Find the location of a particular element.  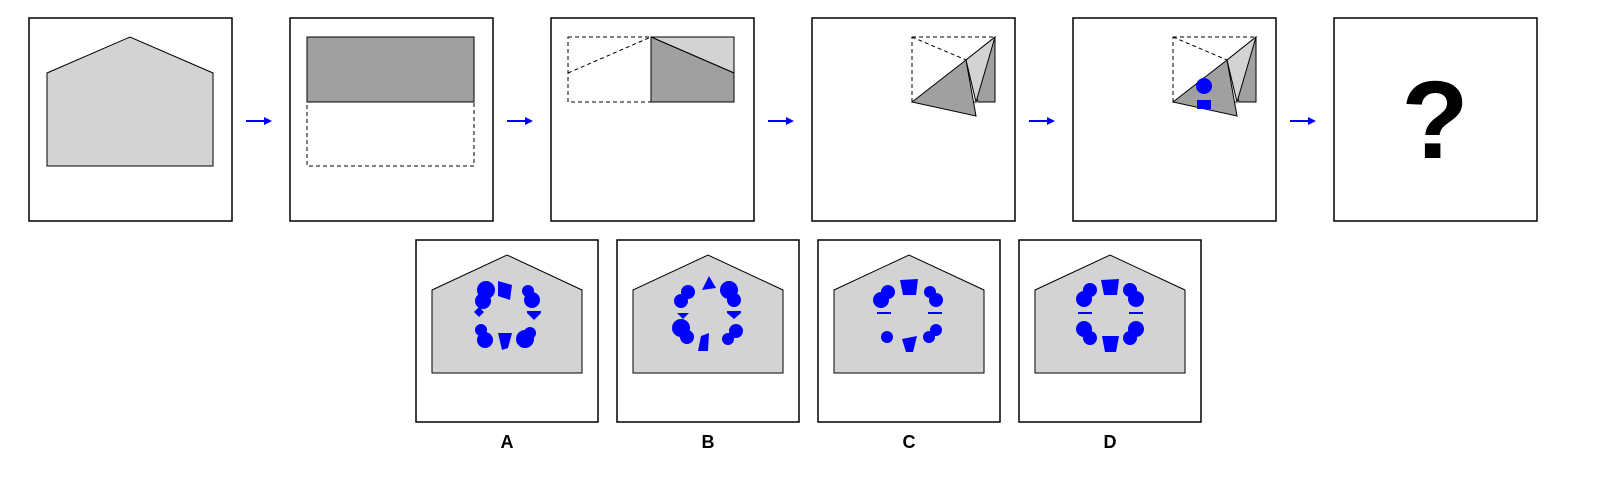

option-a-paper is located at coordinates (507, 314).